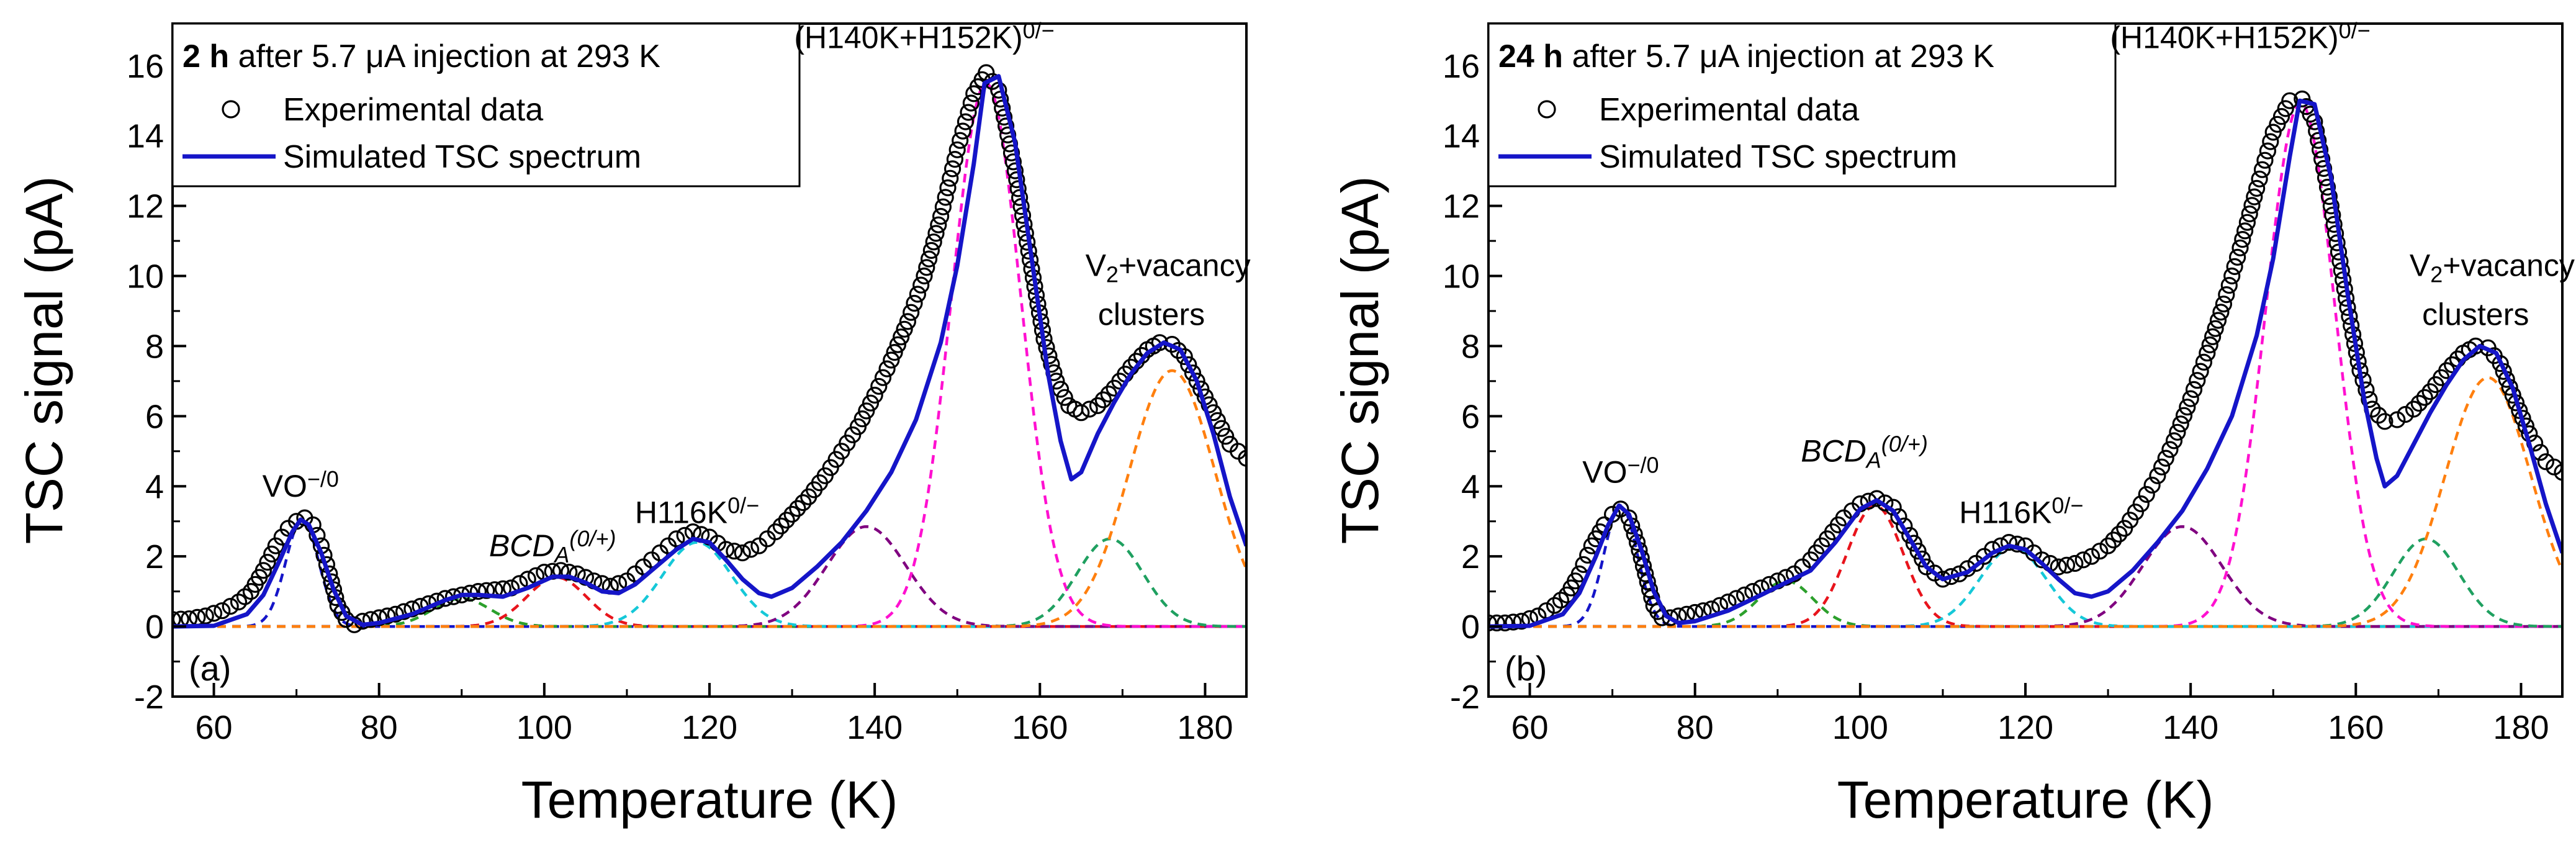  Describe the element at coordinates (1461, 136) in the screenshot. I see `y-tick-label: 14` at that location.